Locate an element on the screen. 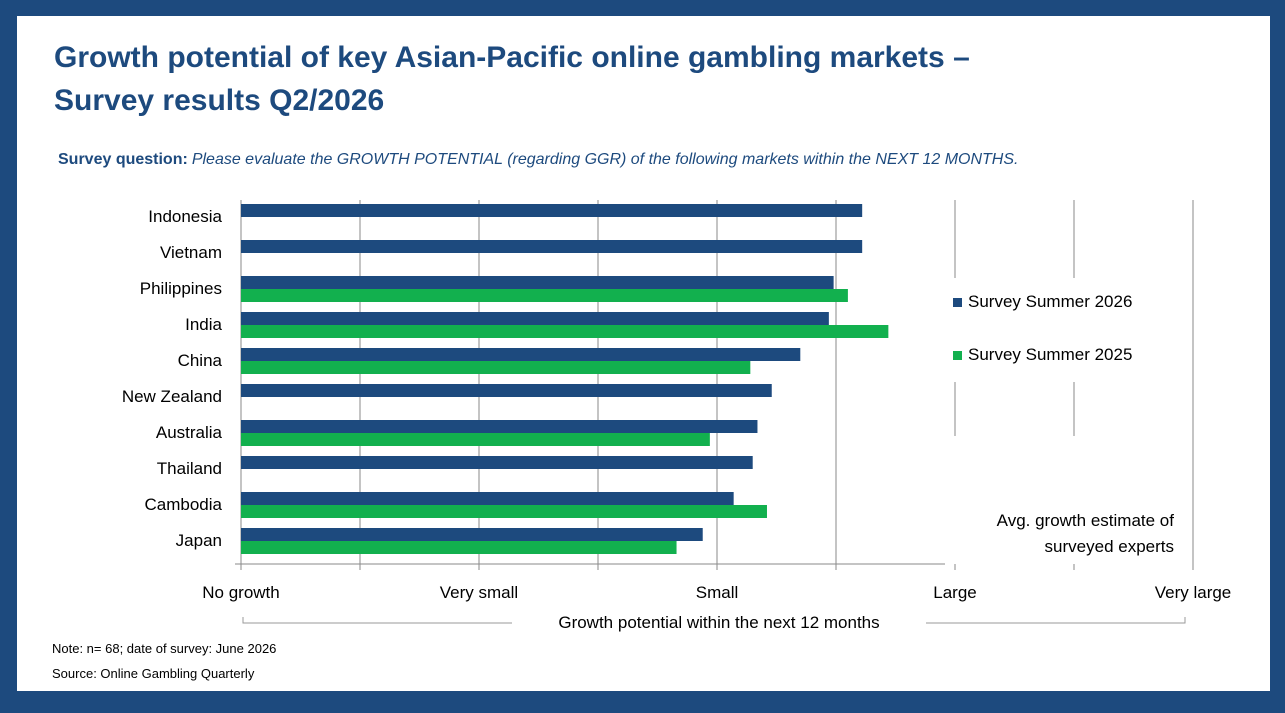 The height and width of the screenshot is (713, 1285). category-label: Indonesia is located at coordinates (185, 216).